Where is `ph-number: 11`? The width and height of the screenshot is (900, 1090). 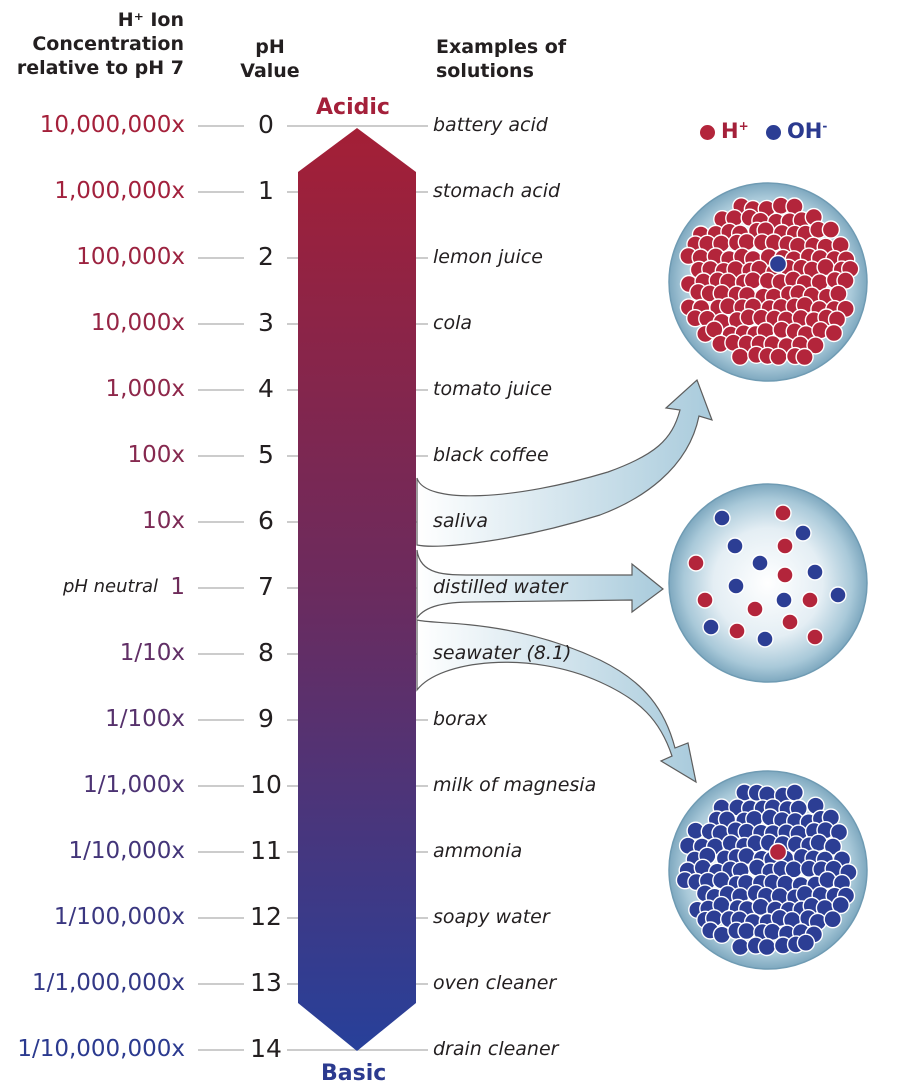 ph-number: 11 is located at coordinates (266, 850).